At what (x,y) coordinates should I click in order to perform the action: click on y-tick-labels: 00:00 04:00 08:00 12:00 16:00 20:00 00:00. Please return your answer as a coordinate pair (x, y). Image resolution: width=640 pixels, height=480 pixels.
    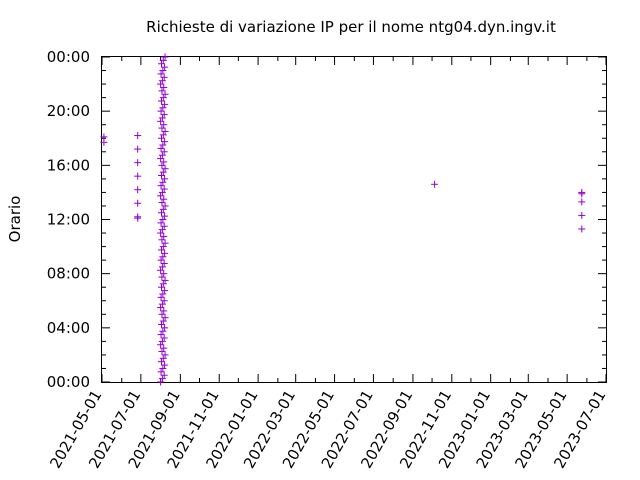
    Looking at the image, I should click on (68, 219).